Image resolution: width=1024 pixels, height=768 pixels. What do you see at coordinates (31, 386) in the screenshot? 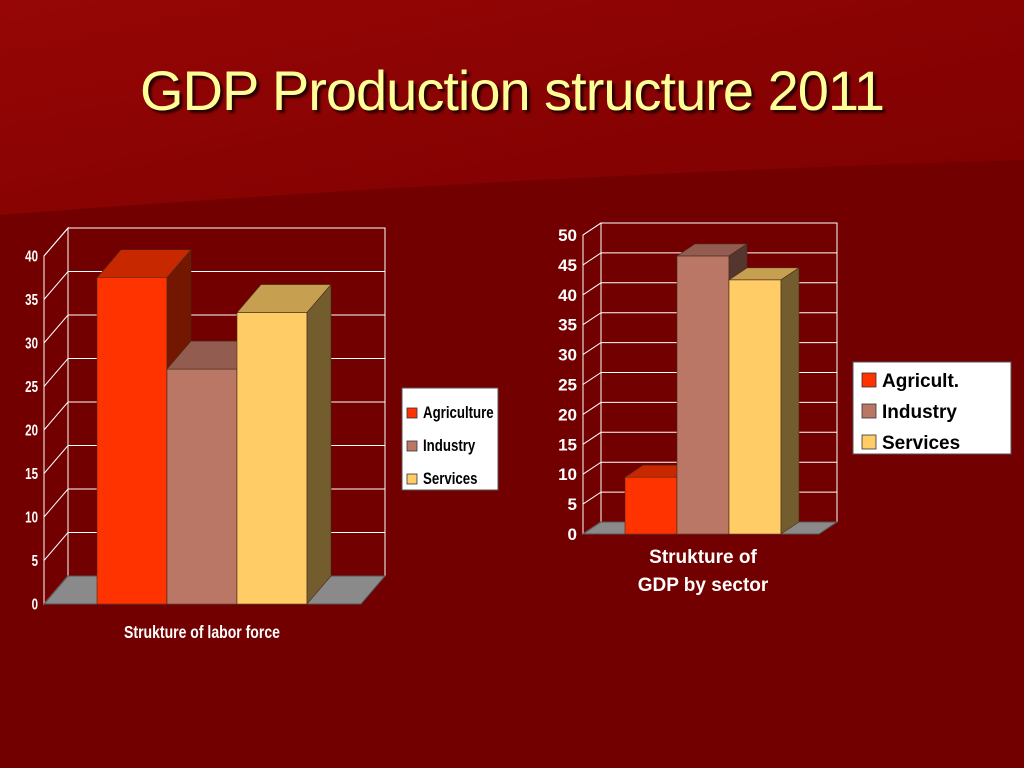
I see `chart1-y-tick-label: 25` at bounding box center [31, 386].